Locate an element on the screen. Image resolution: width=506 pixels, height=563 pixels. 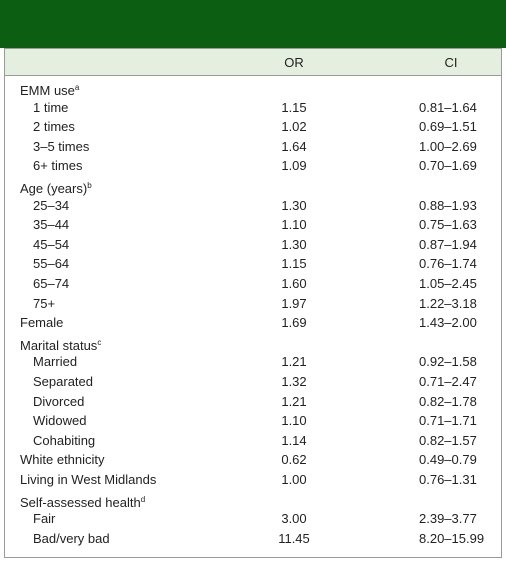
ci-value: 1.00–2.69 is located at coordinates (448, 146).